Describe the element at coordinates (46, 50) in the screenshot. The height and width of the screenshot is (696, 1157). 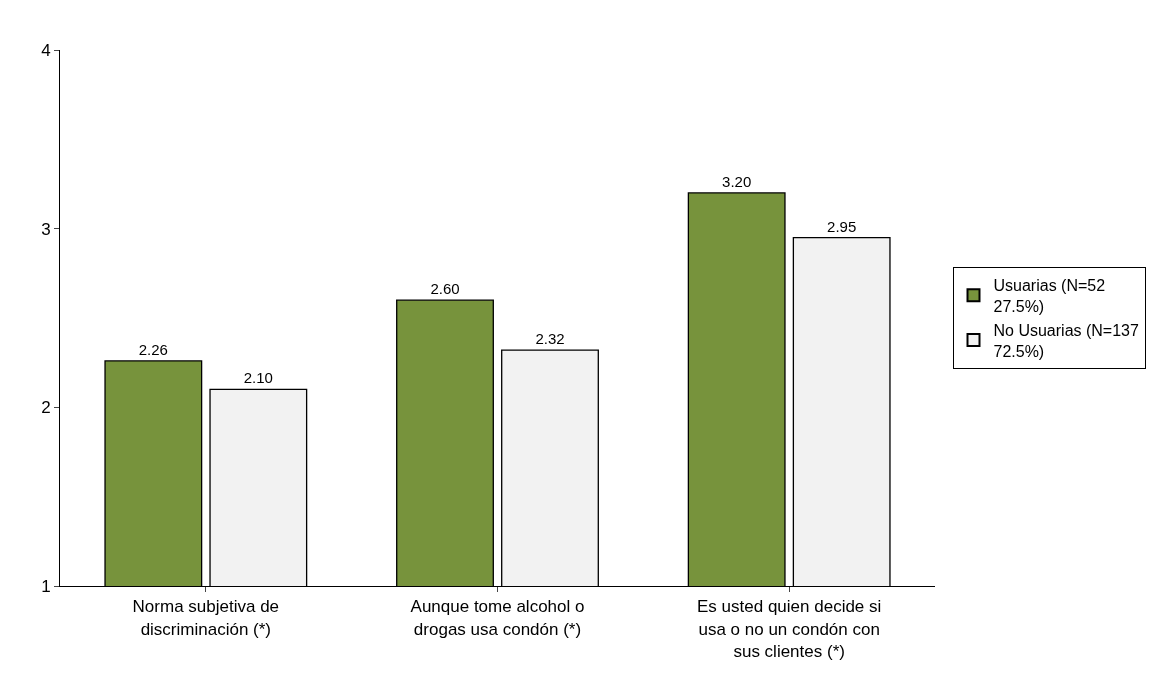
I see `y-tick-label: 4` at that location.